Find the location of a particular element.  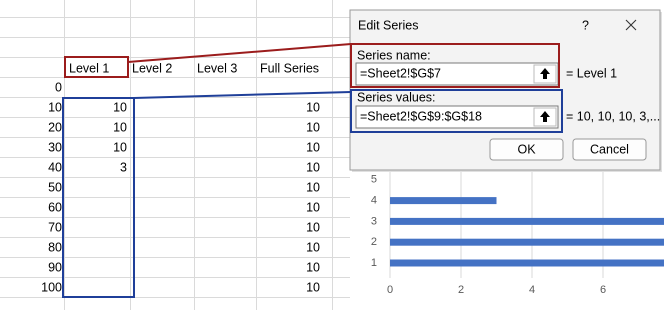

row-value: 20 is located at coordinates (55, 127).